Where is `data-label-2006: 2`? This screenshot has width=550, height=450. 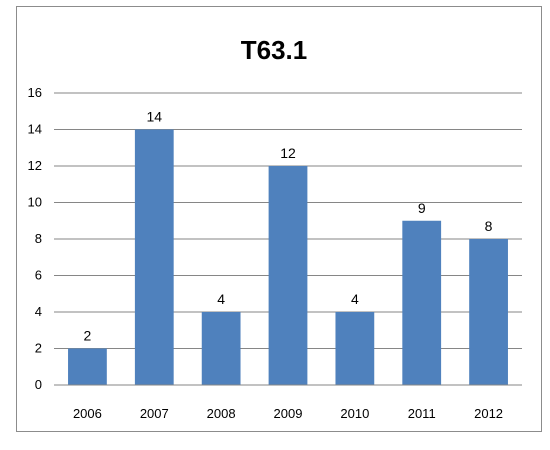
data-label-2006: 2 is located at coordinates (88, 336).